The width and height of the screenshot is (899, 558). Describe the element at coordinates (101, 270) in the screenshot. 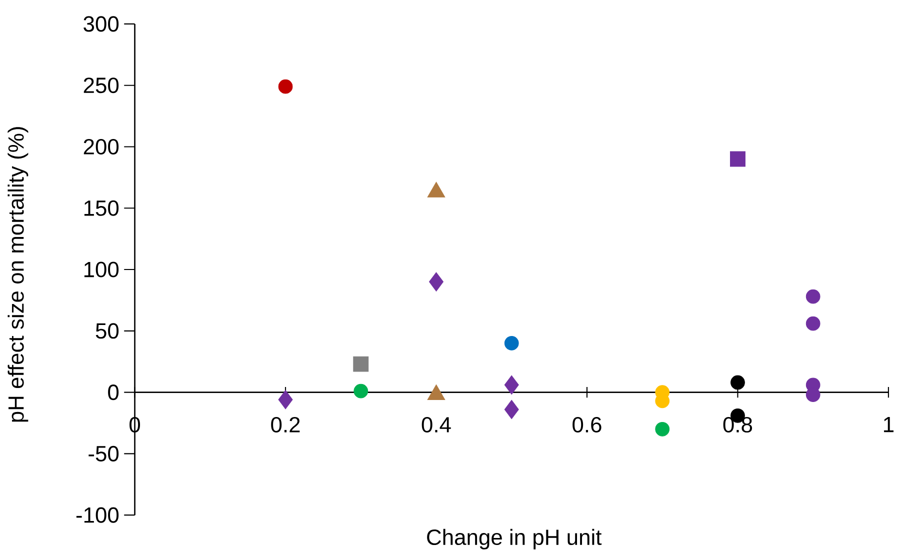

I see `y-tick-label: 100` at that location.